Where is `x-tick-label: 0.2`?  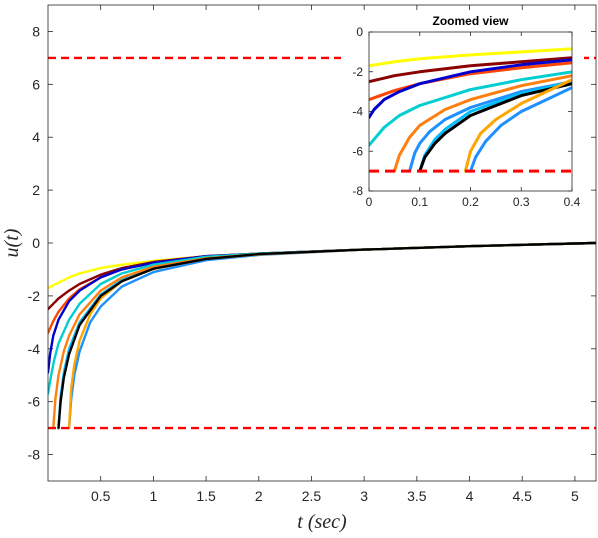 x-tick-label: 0.2 is located at coordinates (470, 202).